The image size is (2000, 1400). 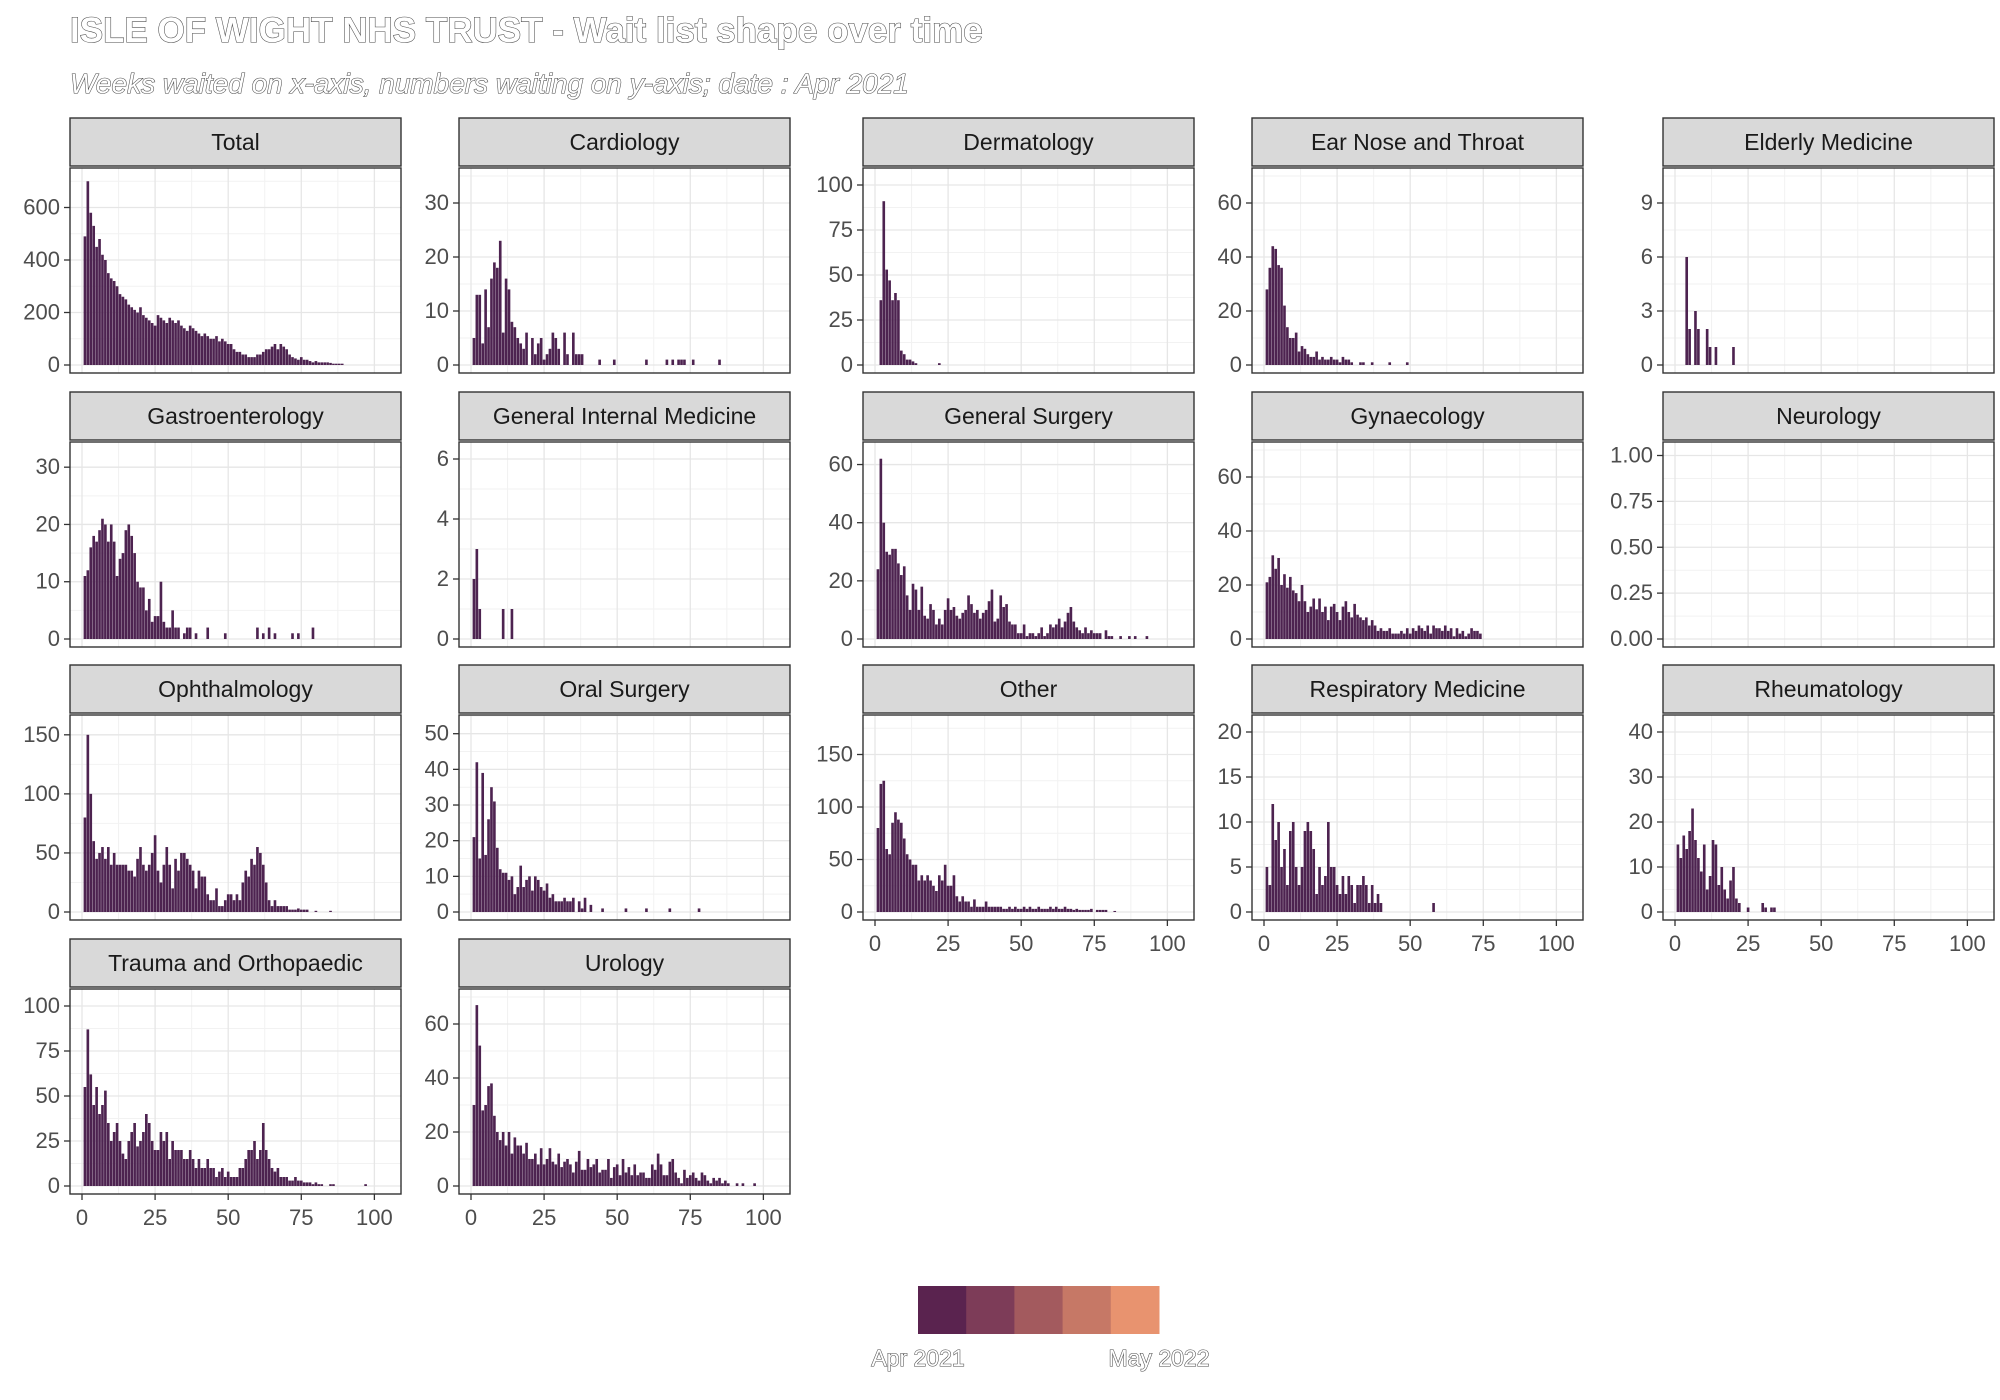 I want to click on panel-bars, so click(x=1726, y=860).